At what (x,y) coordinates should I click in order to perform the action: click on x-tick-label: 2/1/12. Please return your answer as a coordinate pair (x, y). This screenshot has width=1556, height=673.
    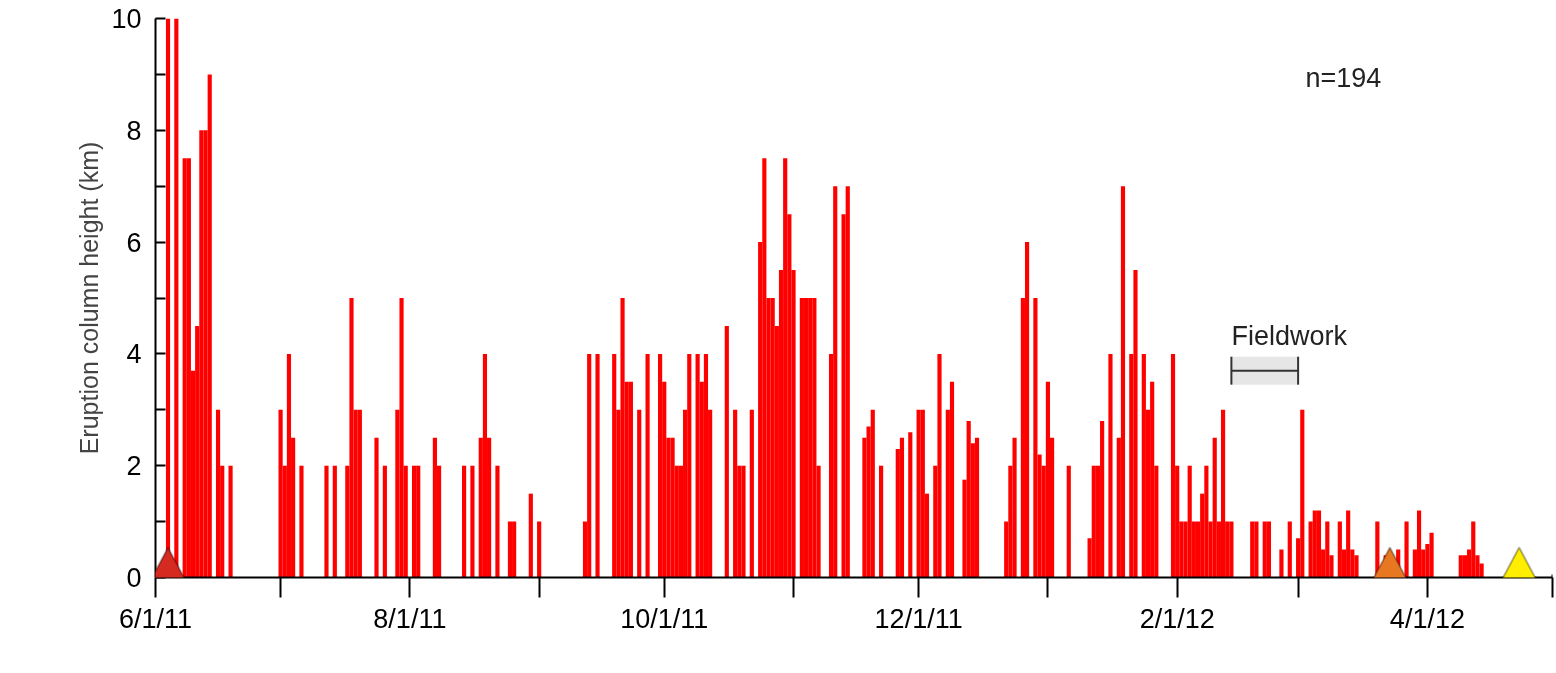
    Looking at the image, I should click on (1177, 618).